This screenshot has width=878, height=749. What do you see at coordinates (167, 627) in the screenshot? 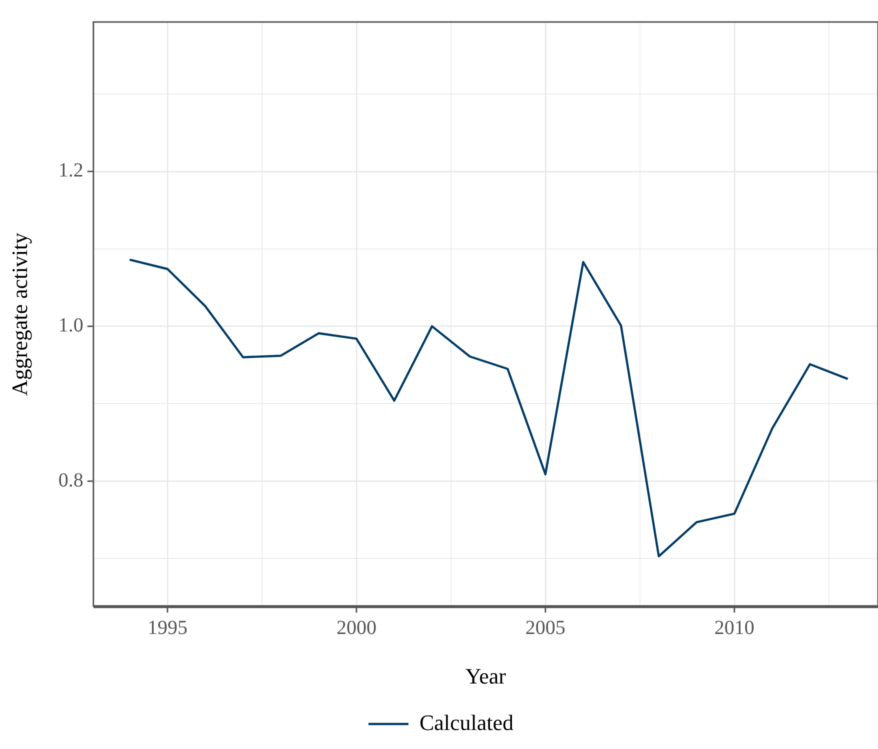
I see `x-tick-label: 1995` at bounding box center [167, 627].